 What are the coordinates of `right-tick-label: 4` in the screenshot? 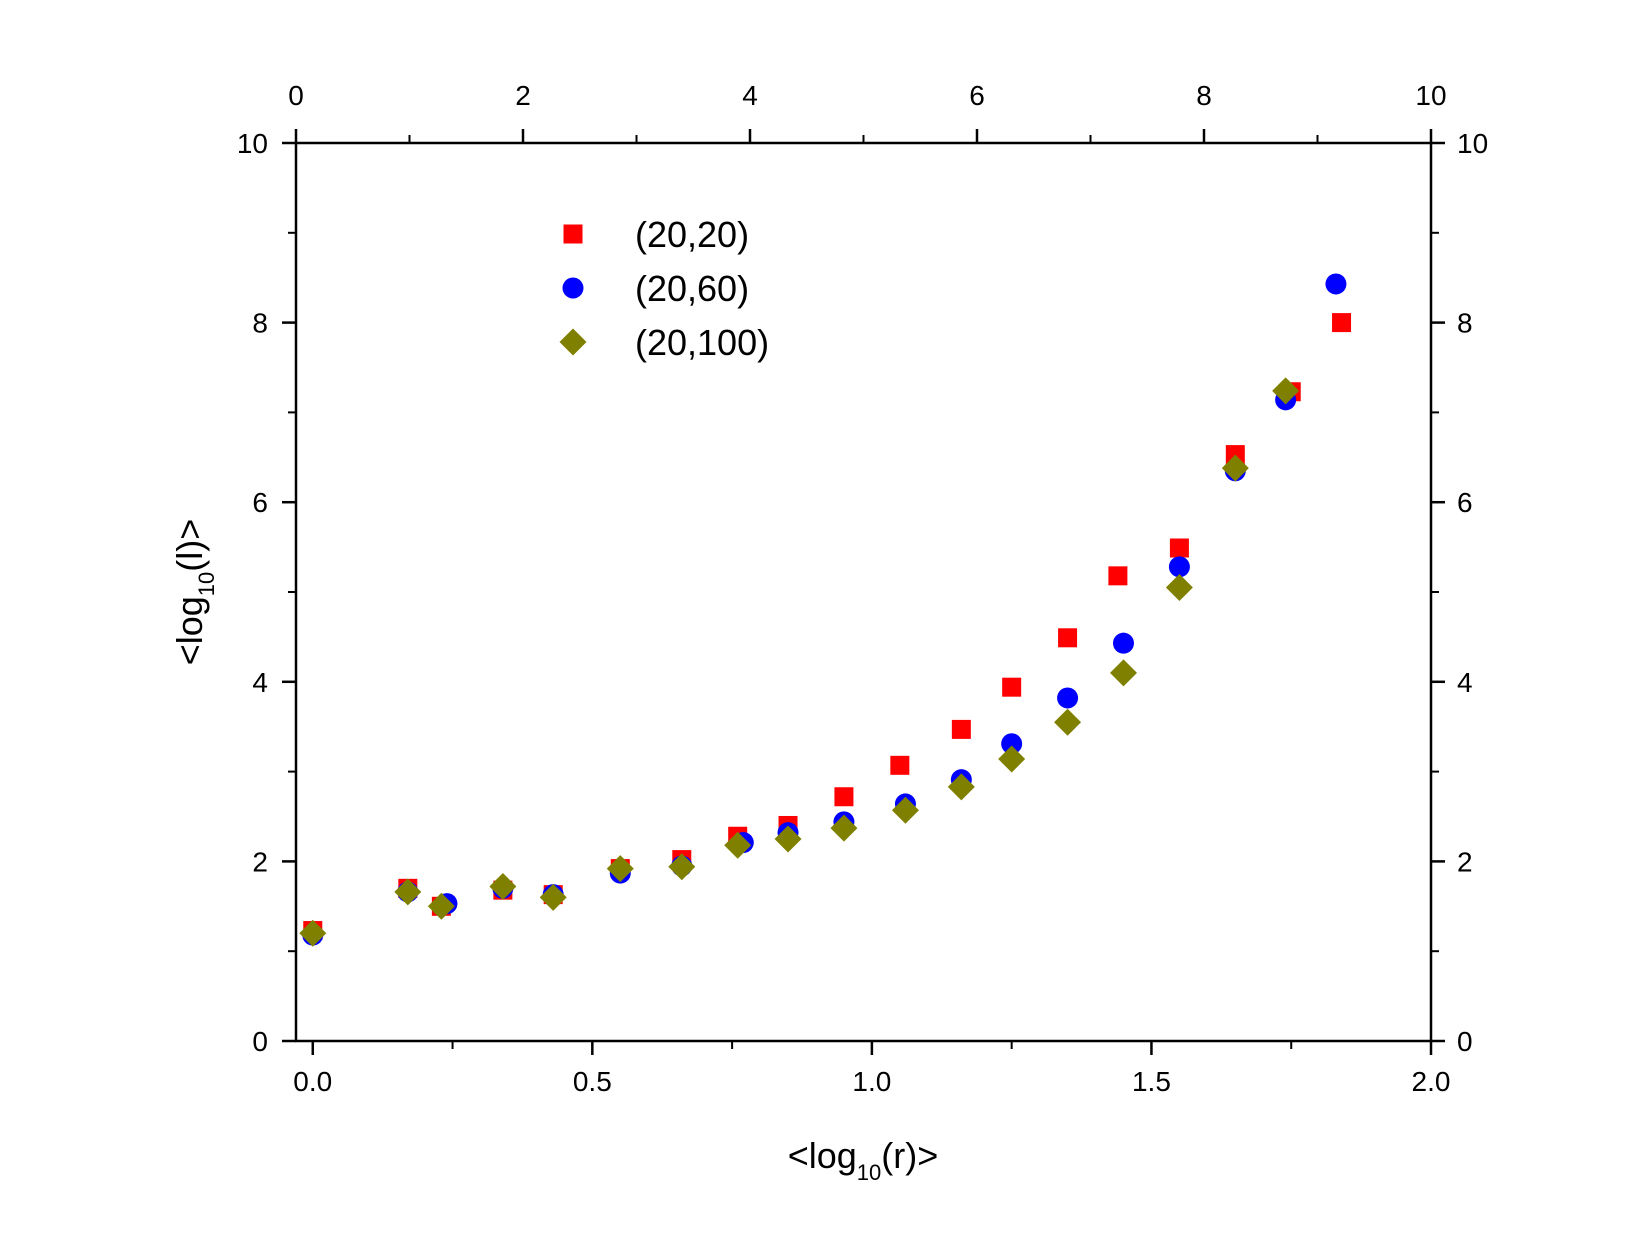 It's located at (1465, 682).